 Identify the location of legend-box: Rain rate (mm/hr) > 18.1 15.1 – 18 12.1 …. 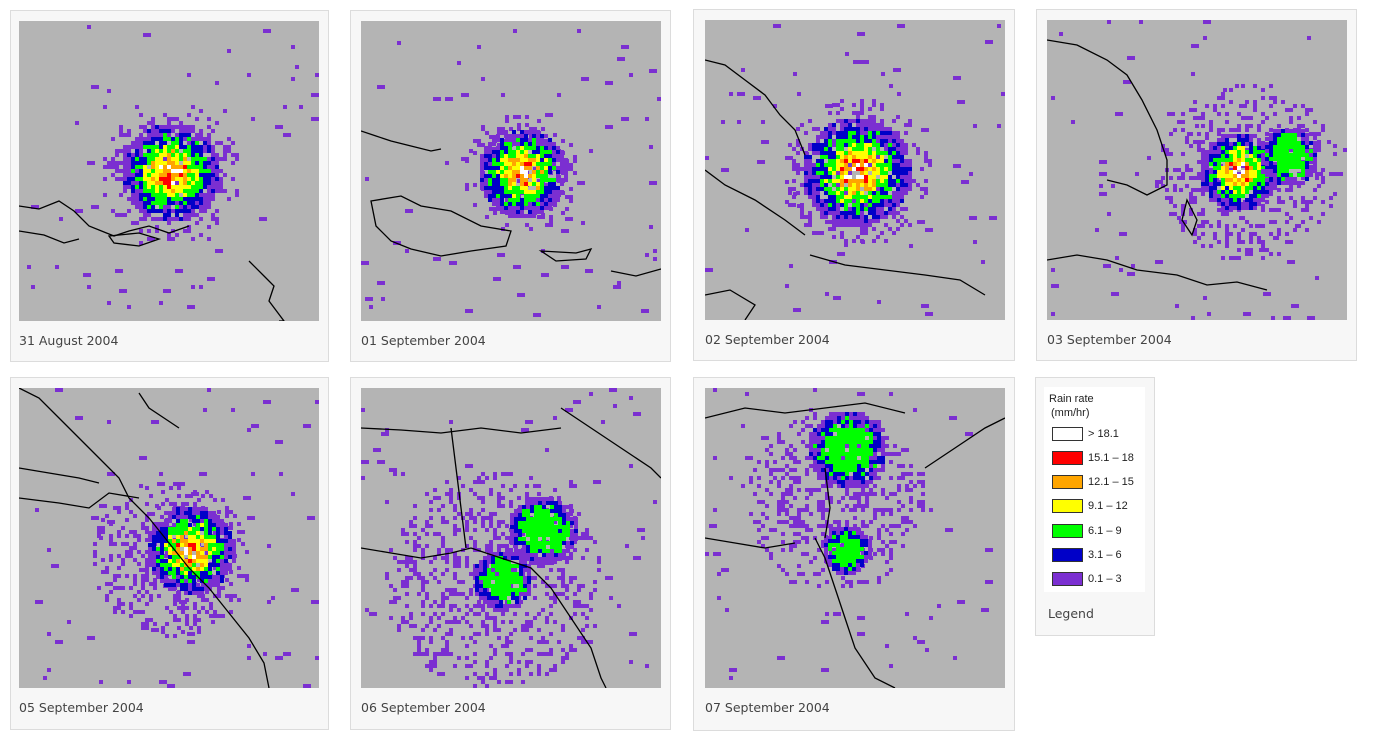
(1094, 489).